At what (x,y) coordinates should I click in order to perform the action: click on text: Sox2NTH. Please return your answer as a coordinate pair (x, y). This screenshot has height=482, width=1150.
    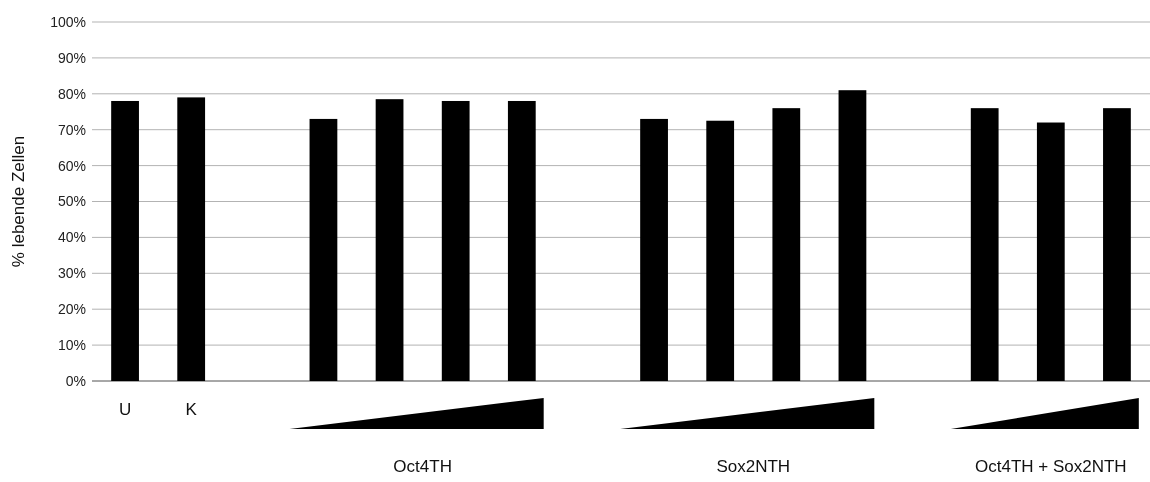
    Looking at the image, I should click on (753, 466).